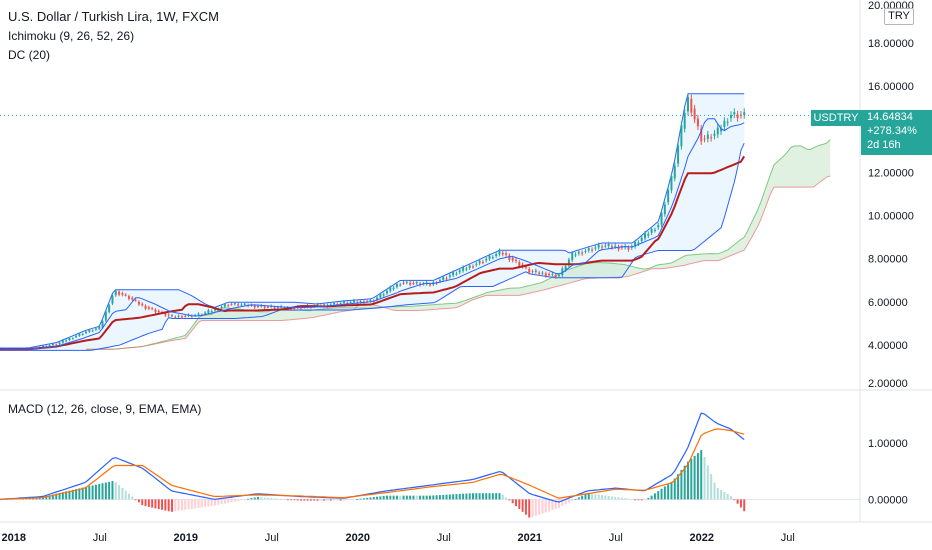  I want to click on time-tick-label: 2020, so click(358, 538).